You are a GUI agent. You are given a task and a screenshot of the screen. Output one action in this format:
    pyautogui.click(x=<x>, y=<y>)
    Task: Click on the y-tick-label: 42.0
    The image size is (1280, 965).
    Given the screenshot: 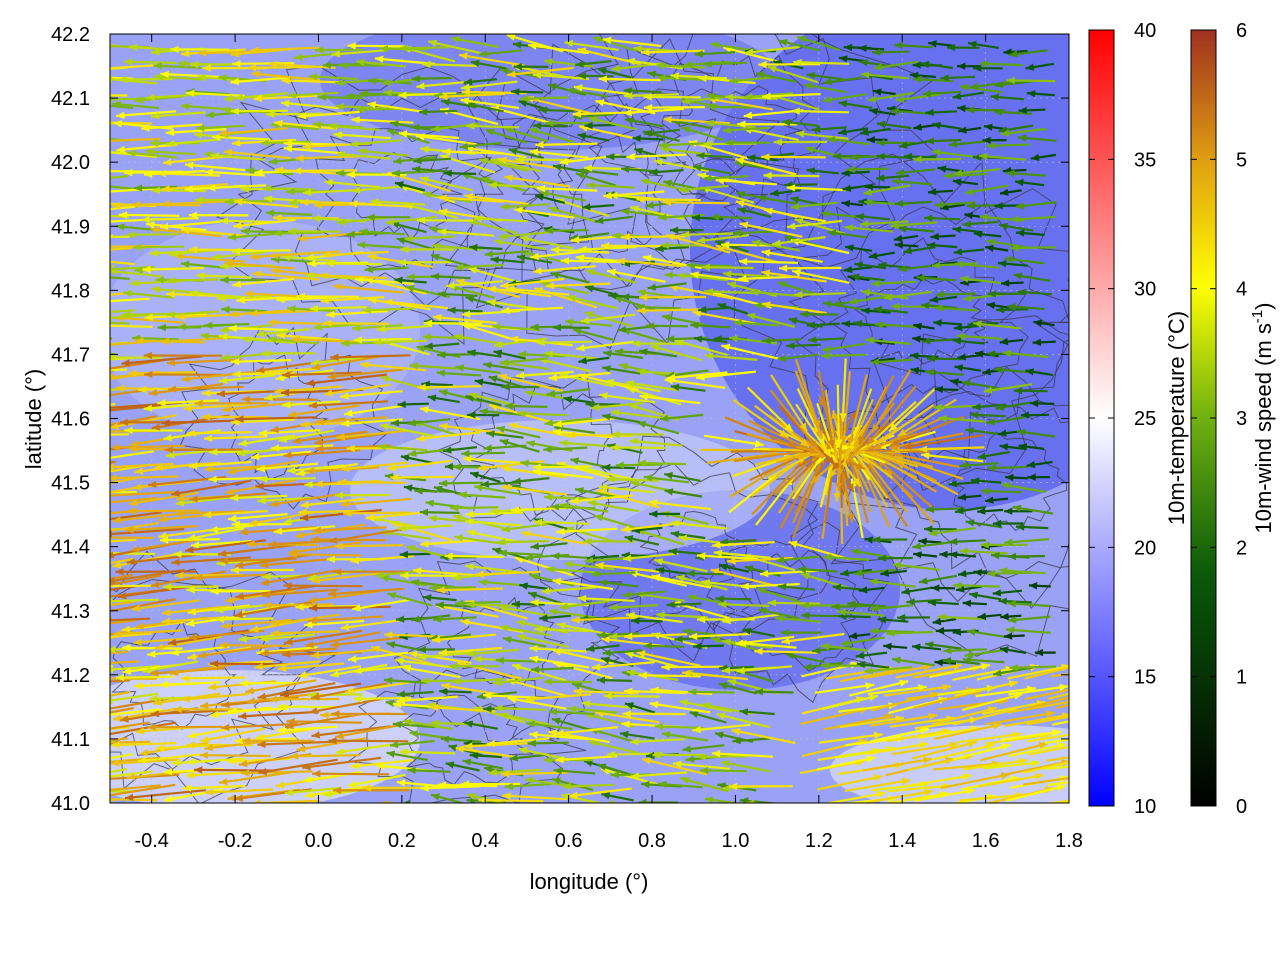 What is the action you would take?
    pyautogui.click(x=70, y=163)
    